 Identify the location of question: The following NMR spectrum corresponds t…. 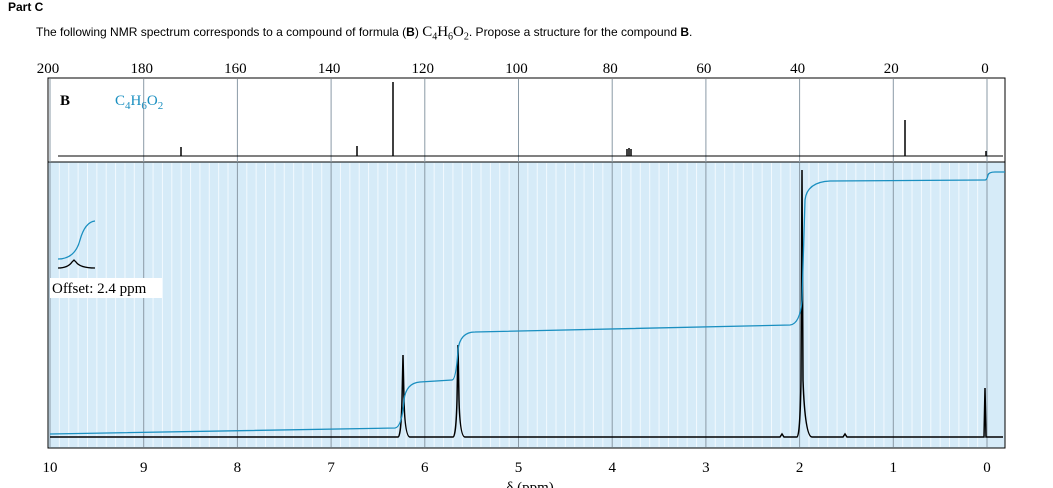
(364, 33).